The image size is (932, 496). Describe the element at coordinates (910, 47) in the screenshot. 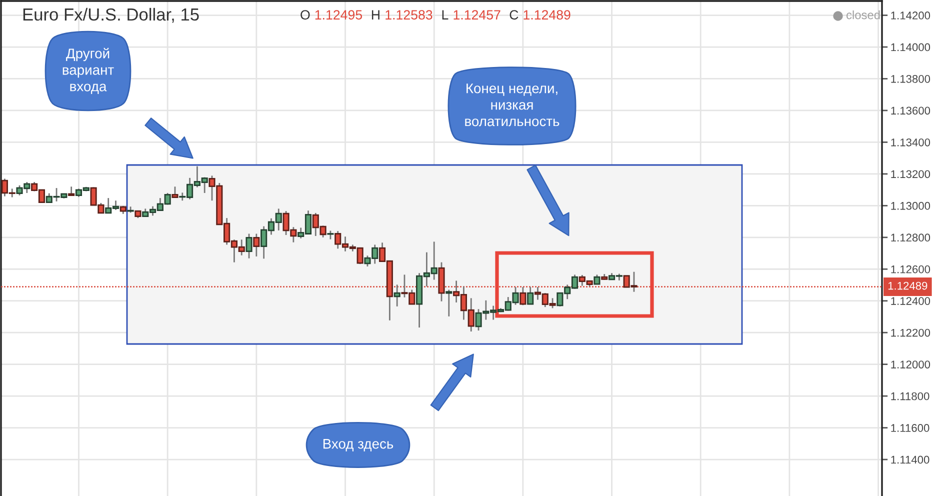

I see `y-tick-label: 1.14000` at that location.